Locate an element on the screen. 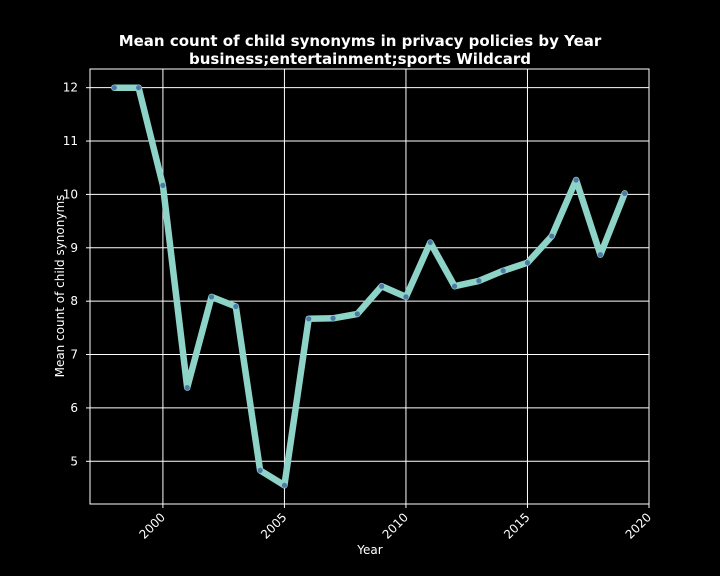 This screenshot has height=576, width=720. y-axis-ticks: 5 6 7 8 9 10 11 12 is located at coordinates (76, 274).